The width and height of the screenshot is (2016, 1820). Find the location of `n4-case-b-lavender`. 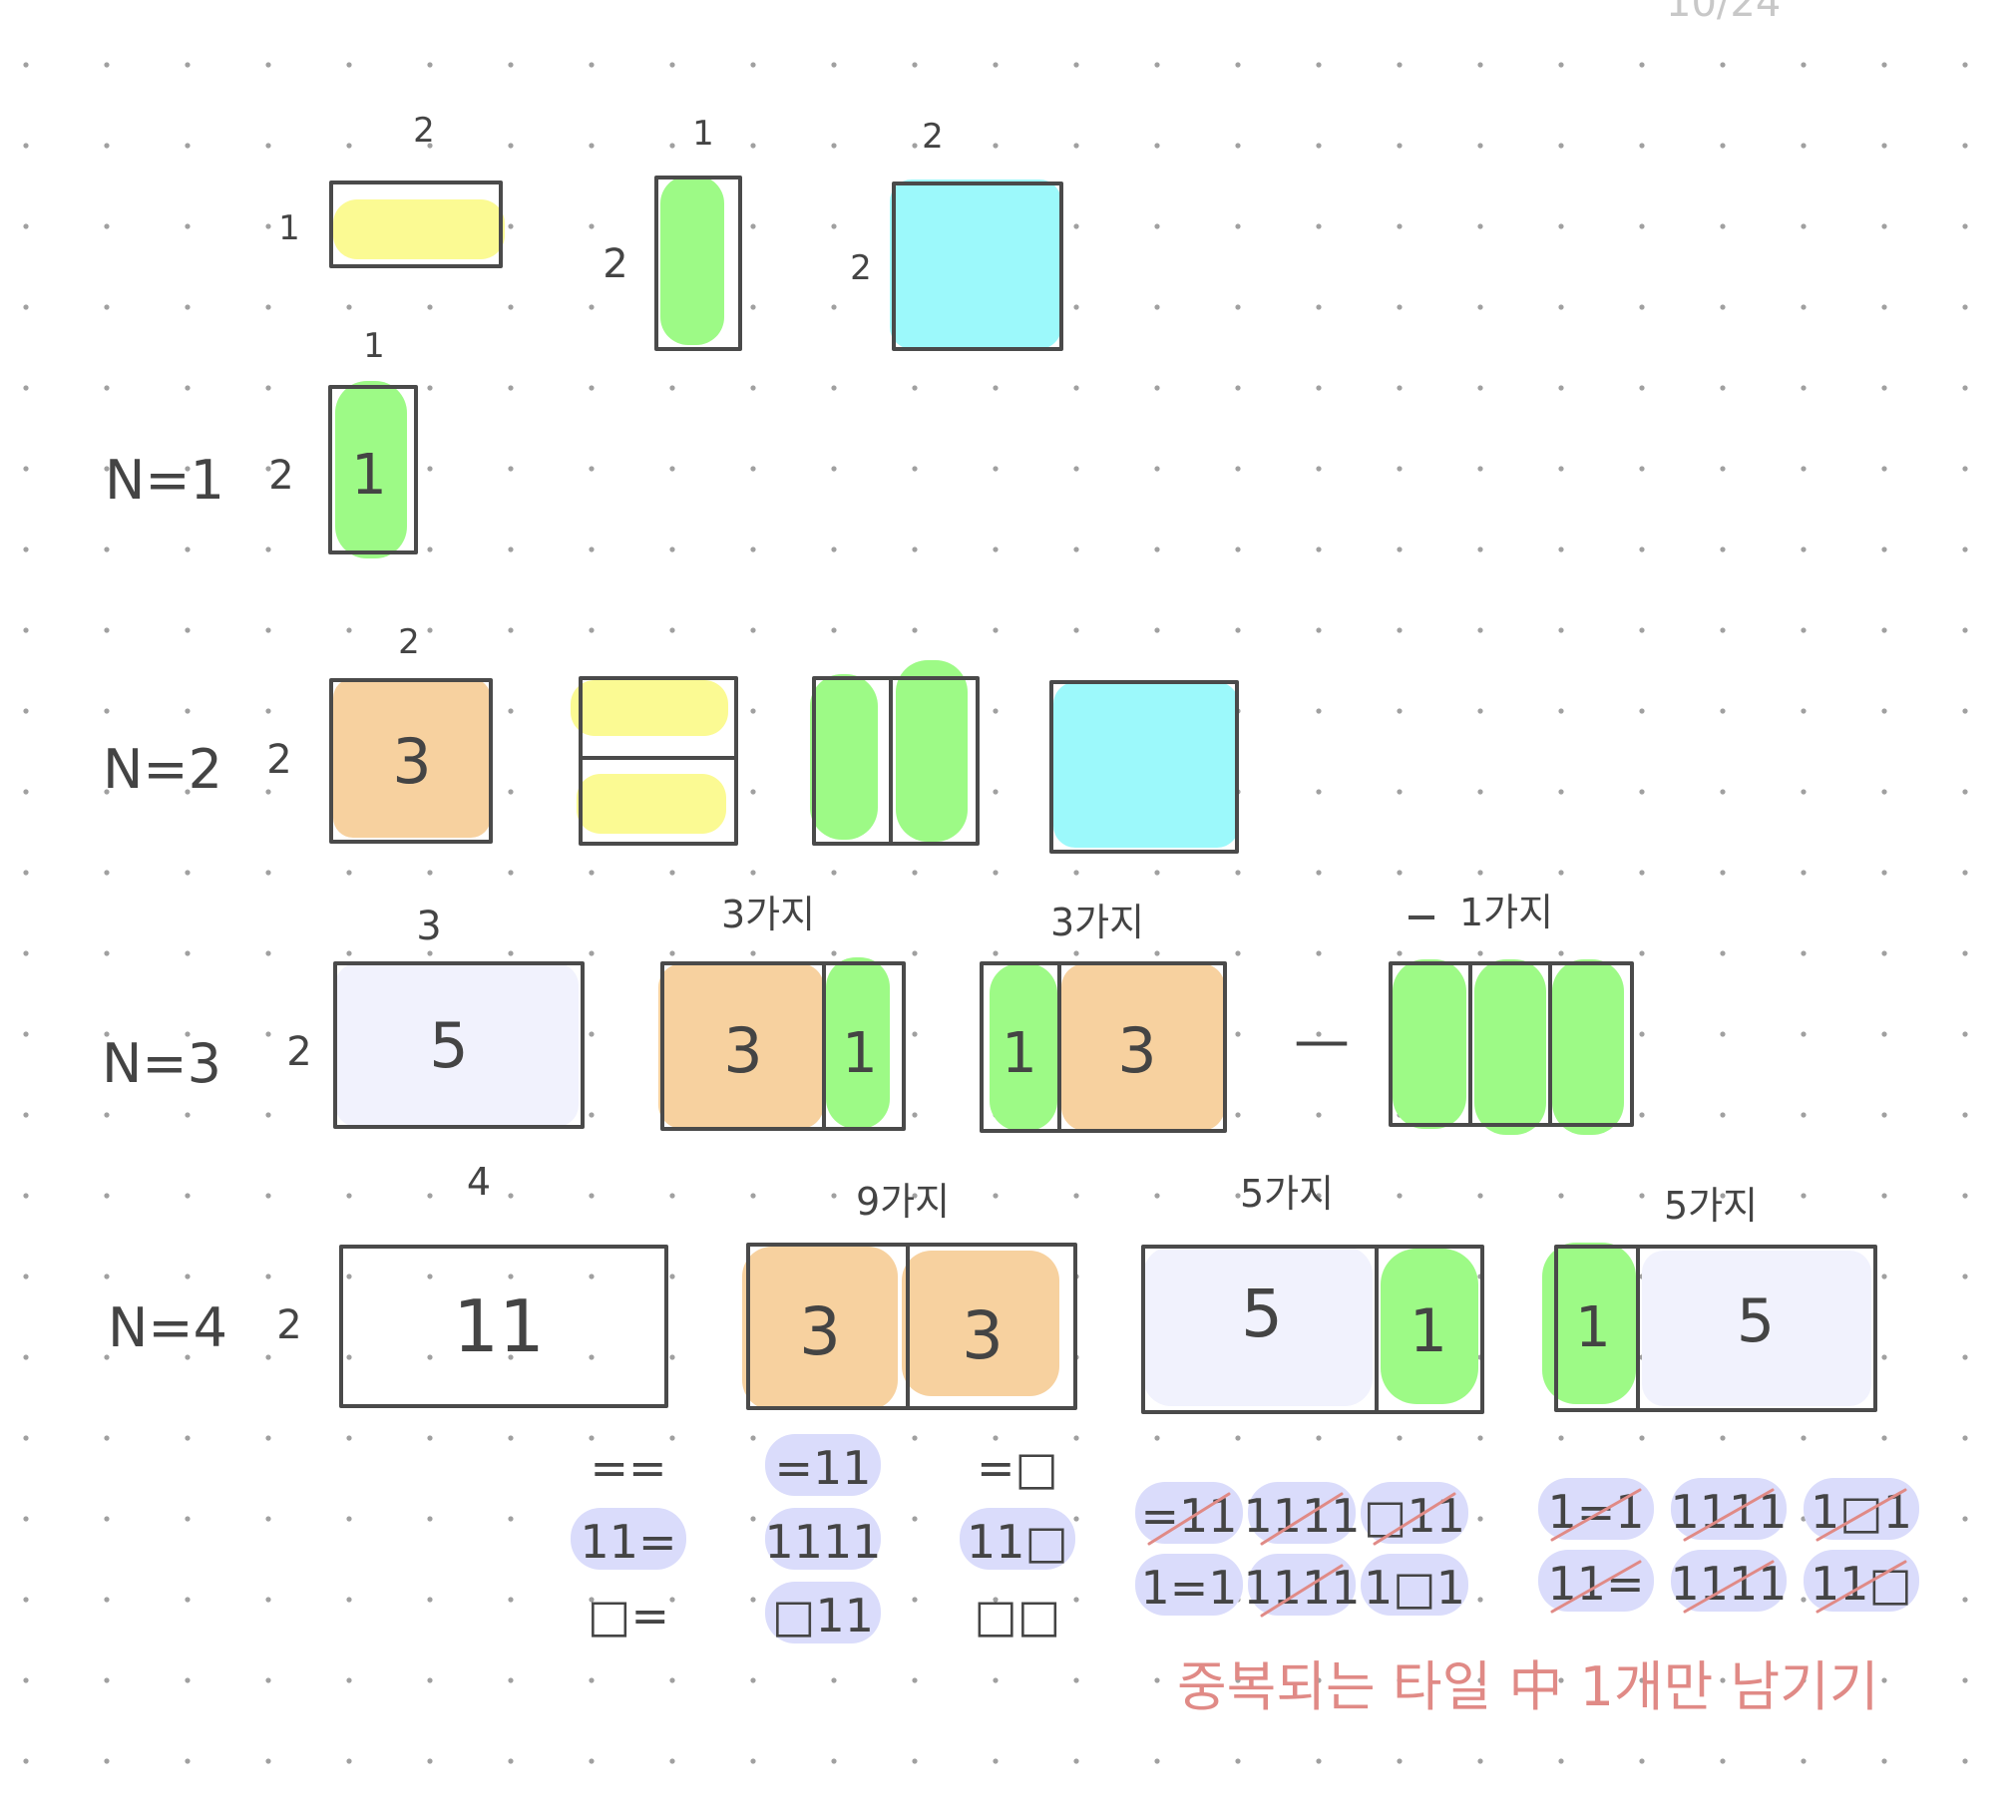

n4-case-b-lavender is located at coordinates (1258, 1326).